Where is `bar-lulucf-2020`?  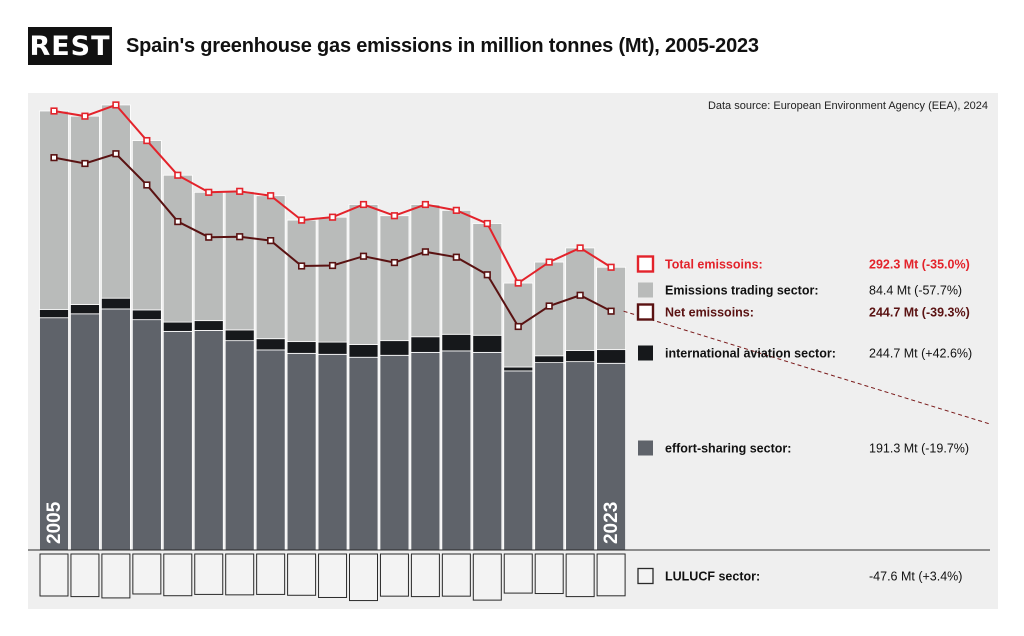 bar-lulucf-2020 is located at coordinates (518, 573).